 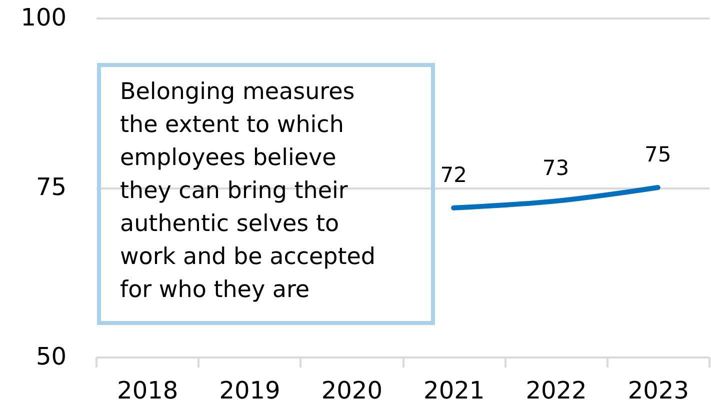 What do you see at coordinates (556, 390) in the screenshot?
I see `x-tick-label: 2022` at bounding box center [556, 390].